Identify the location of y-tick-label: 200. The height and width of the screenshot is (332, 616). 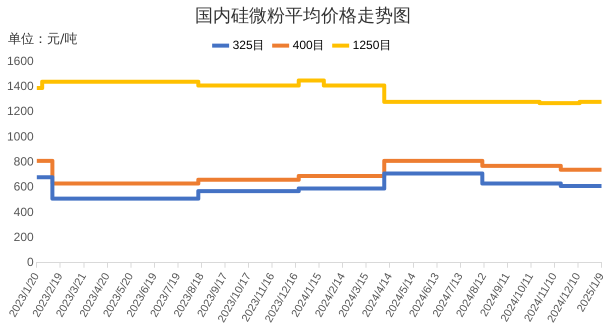
(24, 237).